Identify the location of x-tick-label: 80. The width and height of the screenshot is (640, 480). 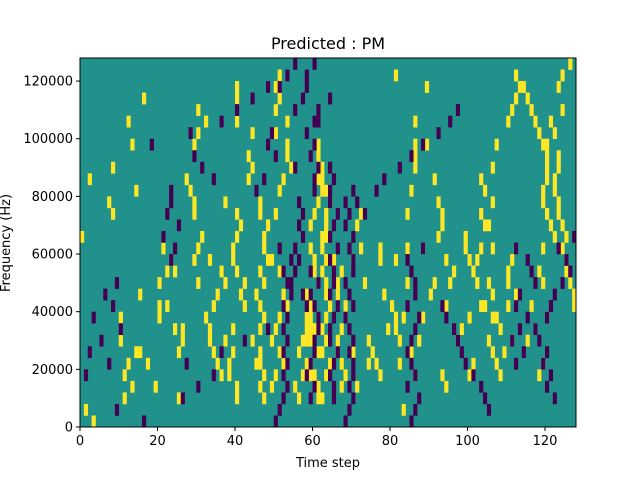
(390, 441).